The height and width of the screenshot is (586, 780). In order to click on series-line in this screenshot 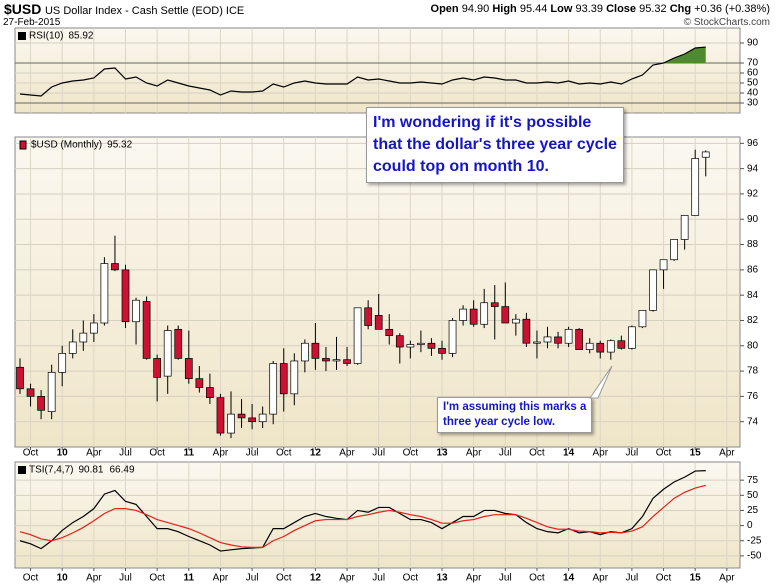, I will do `click(362, 516)`.